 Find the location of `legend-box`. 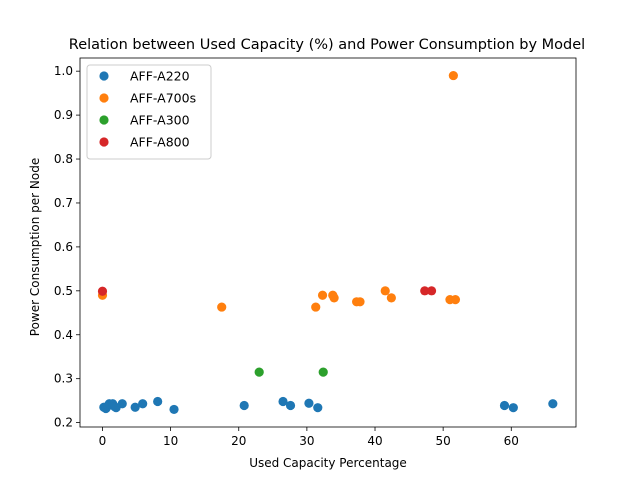

legend-box is located at coordinates (149, 112).